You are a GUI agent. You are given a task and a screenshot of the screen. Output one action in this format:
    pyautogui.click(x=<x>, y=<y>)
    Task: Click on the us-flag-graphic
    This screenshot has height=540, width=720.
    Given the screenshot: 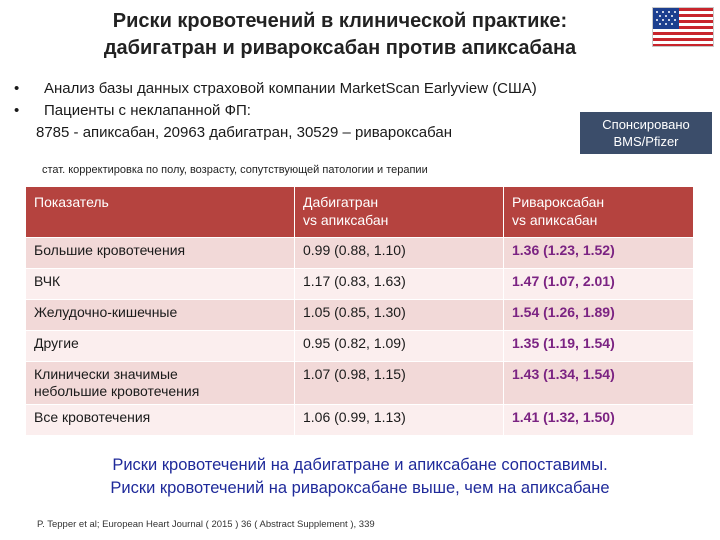 What is the action you would take?
    pyautogui.click(x=683, y=27)
    